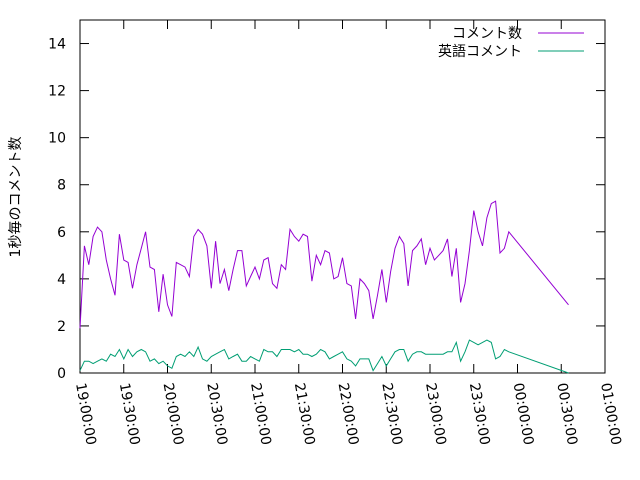 Image resolution: width=640 pixels, height=480 pixels. What do you see at coordinates (610, 414) in the screenshot?
I see `x-tick-label: 01:00:00` at bounding box center [610, 414].